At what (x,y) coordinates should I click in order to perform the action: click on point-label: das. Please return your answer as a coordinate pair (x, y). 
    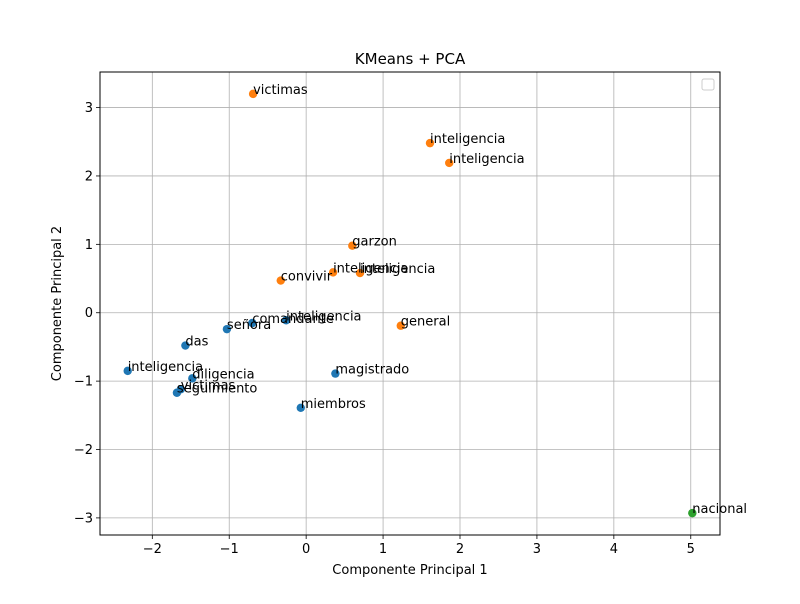
    Looking at the image, I should click on (196, 342).